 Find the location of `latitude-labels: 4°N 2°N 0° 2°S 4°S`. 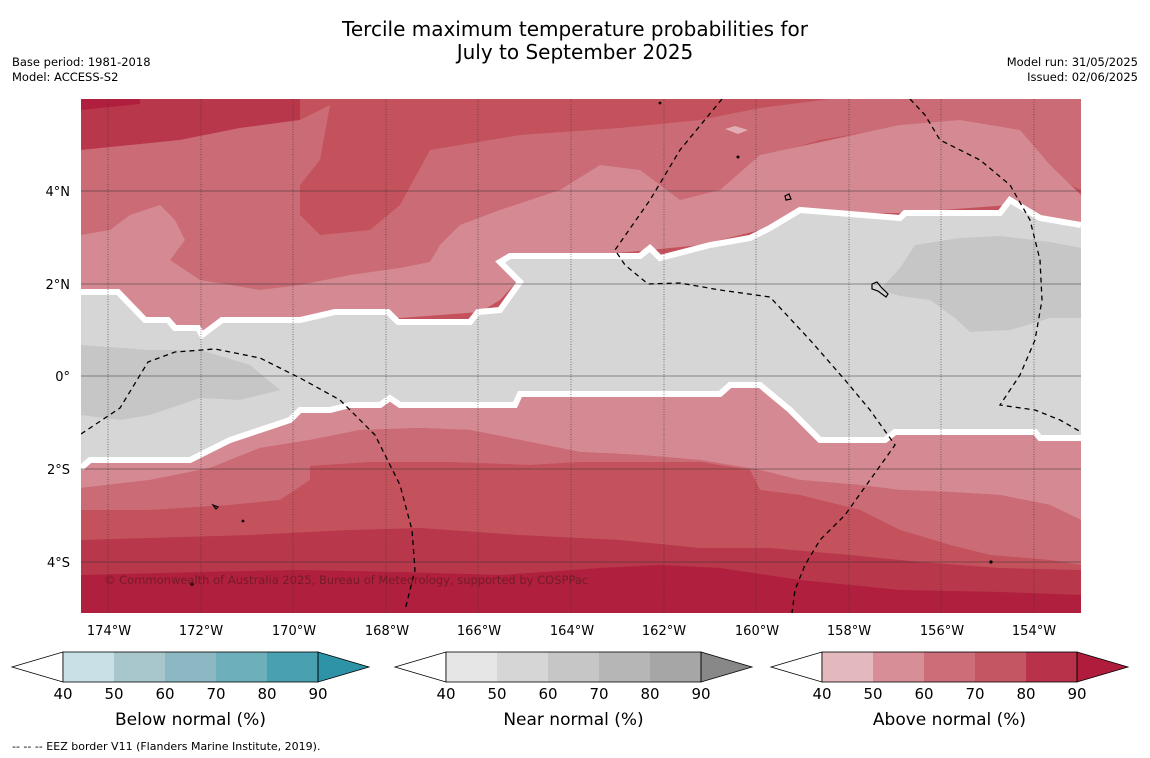

latitude-labels: 4°N 2°N 0° 2°S 4°S is located at coordinates (58, 378).